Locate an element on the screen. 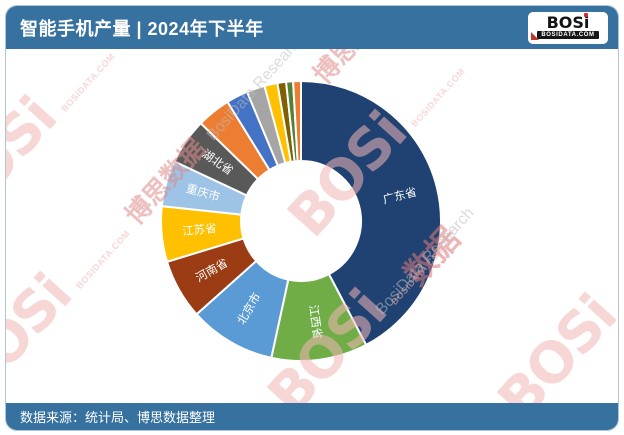 Image resolution: width=624 pixels, height=435 pixels. header-bar: 智能手机产量 | 2024年下半年 BOSi BOSIDATA.COM is located at coordinates (312, 27).